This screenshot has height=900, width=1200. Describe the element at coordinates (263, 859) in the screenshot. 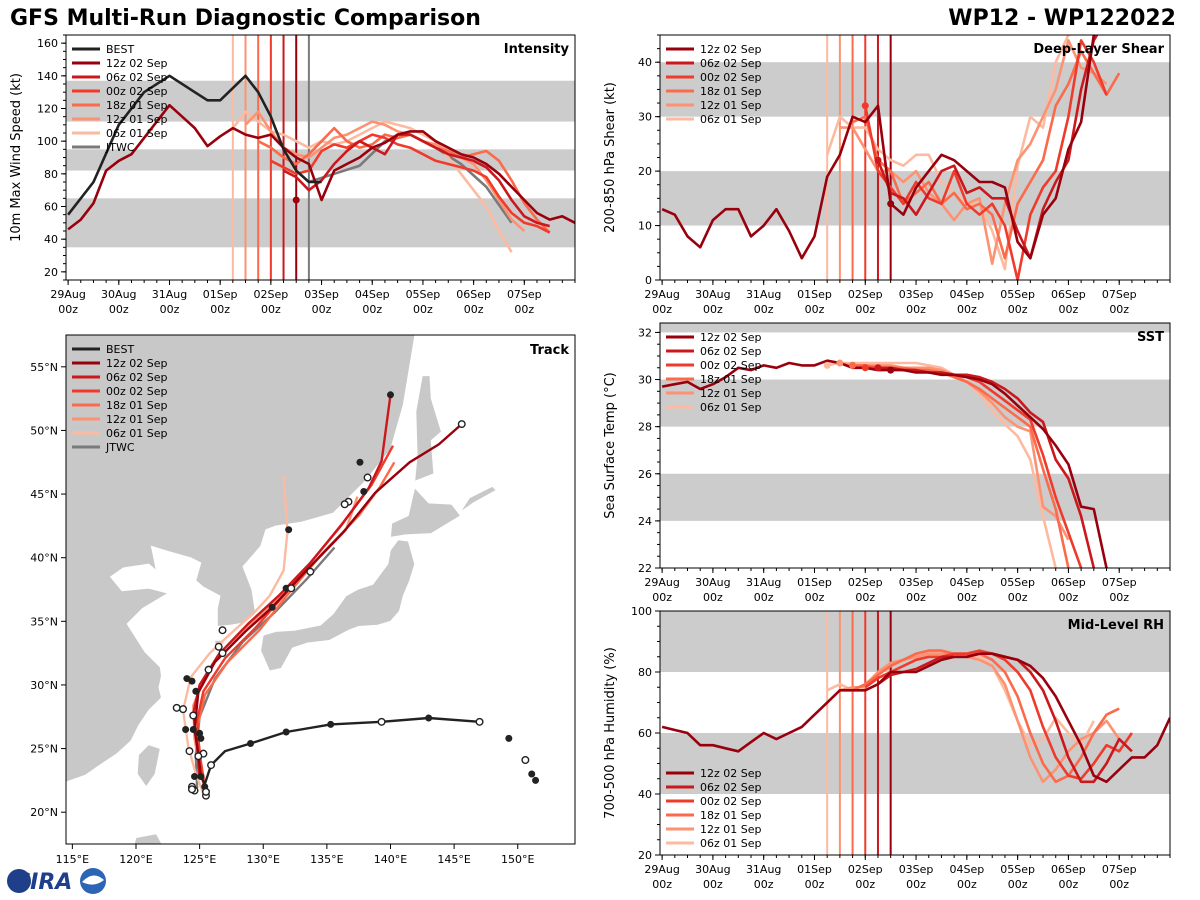

I see `track-xtick-label: 130°E` at that location.